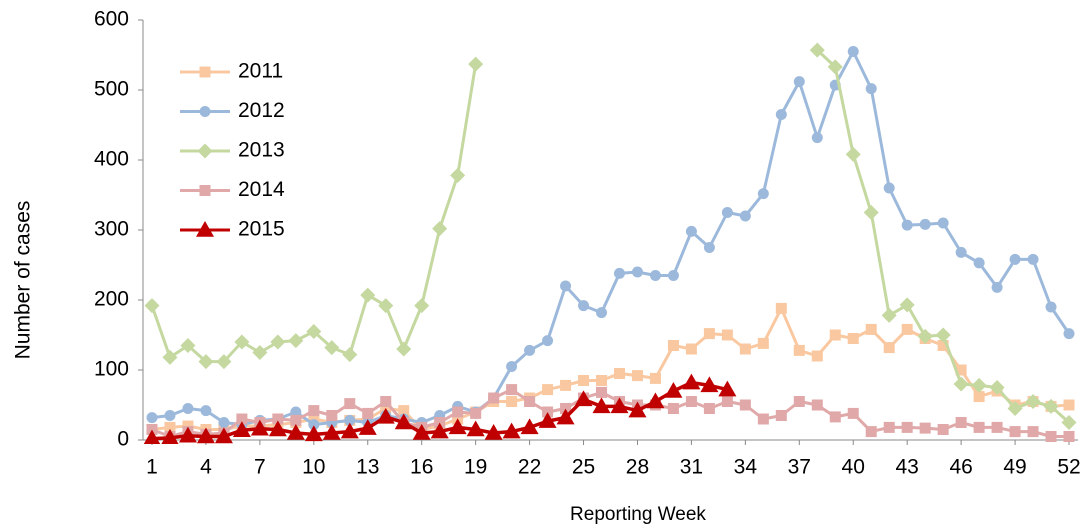 This screenshot has height=529, width=1088. What do you see at coordinates (1068, 467) in the screenshot?
I see `x-tick-label: 52` at bounding box center [1068, 467].